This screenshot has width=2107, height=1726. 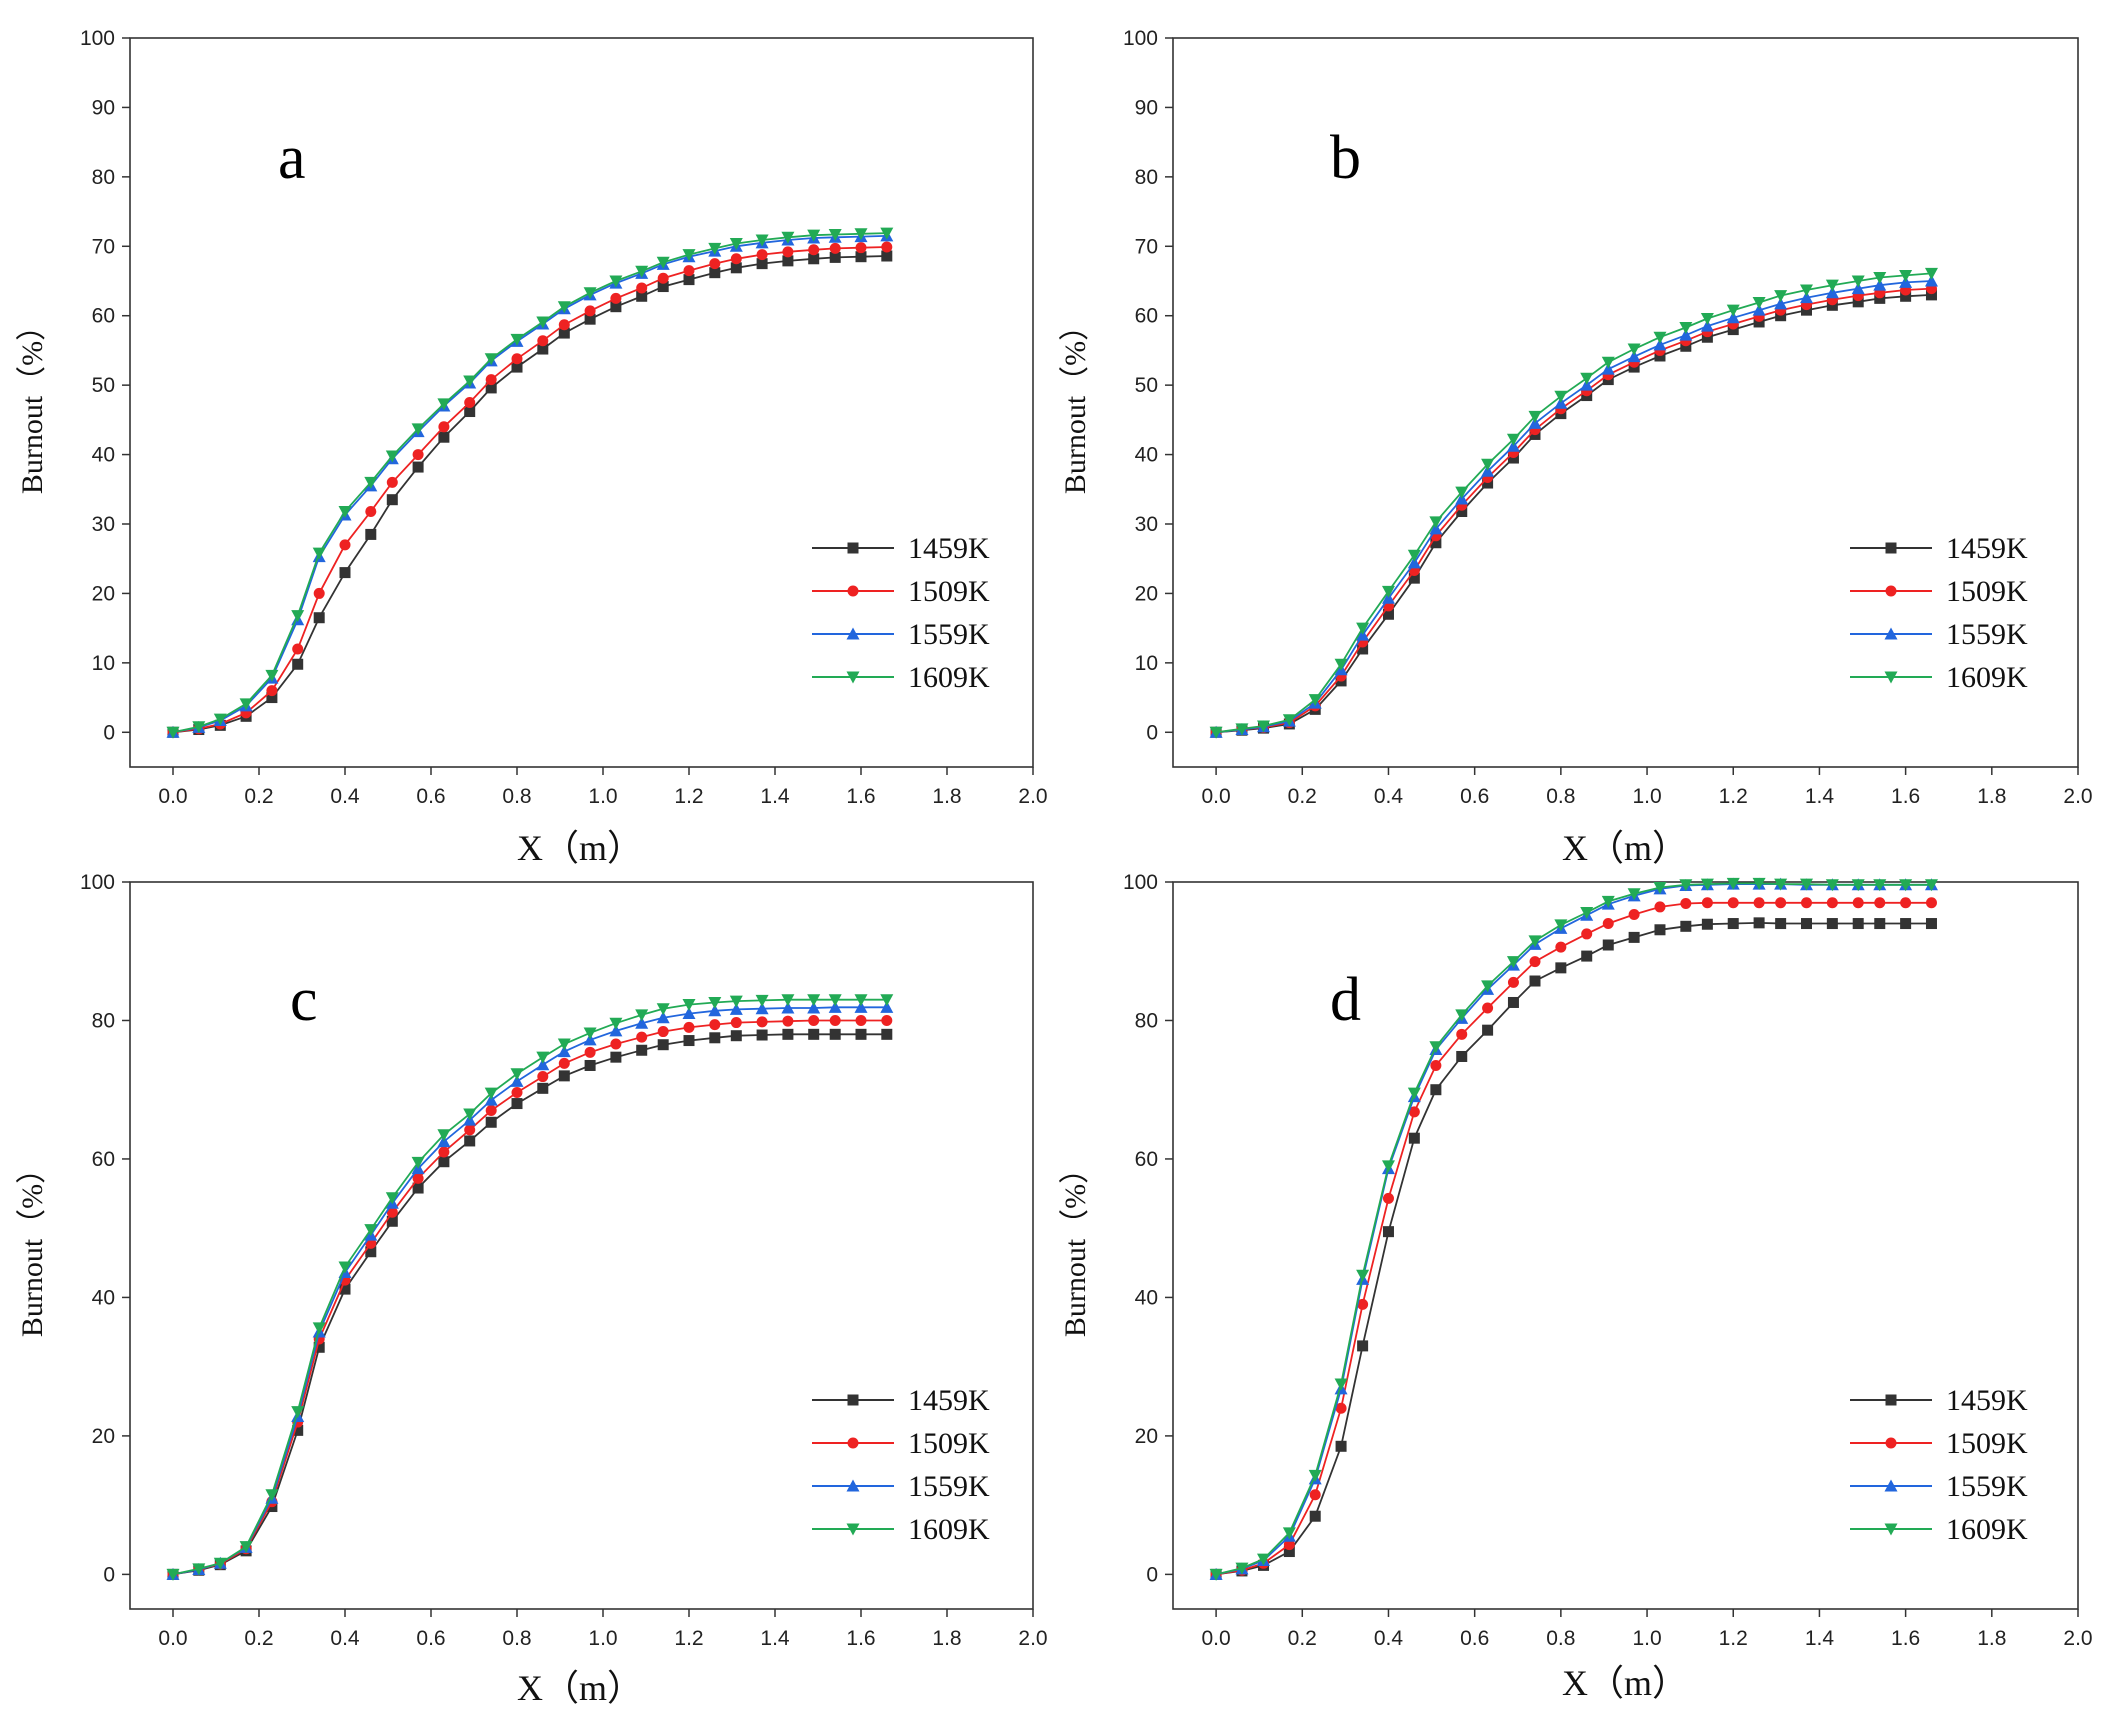 I want to click on legend-label: 1459K, so click(x=949, y=1400).